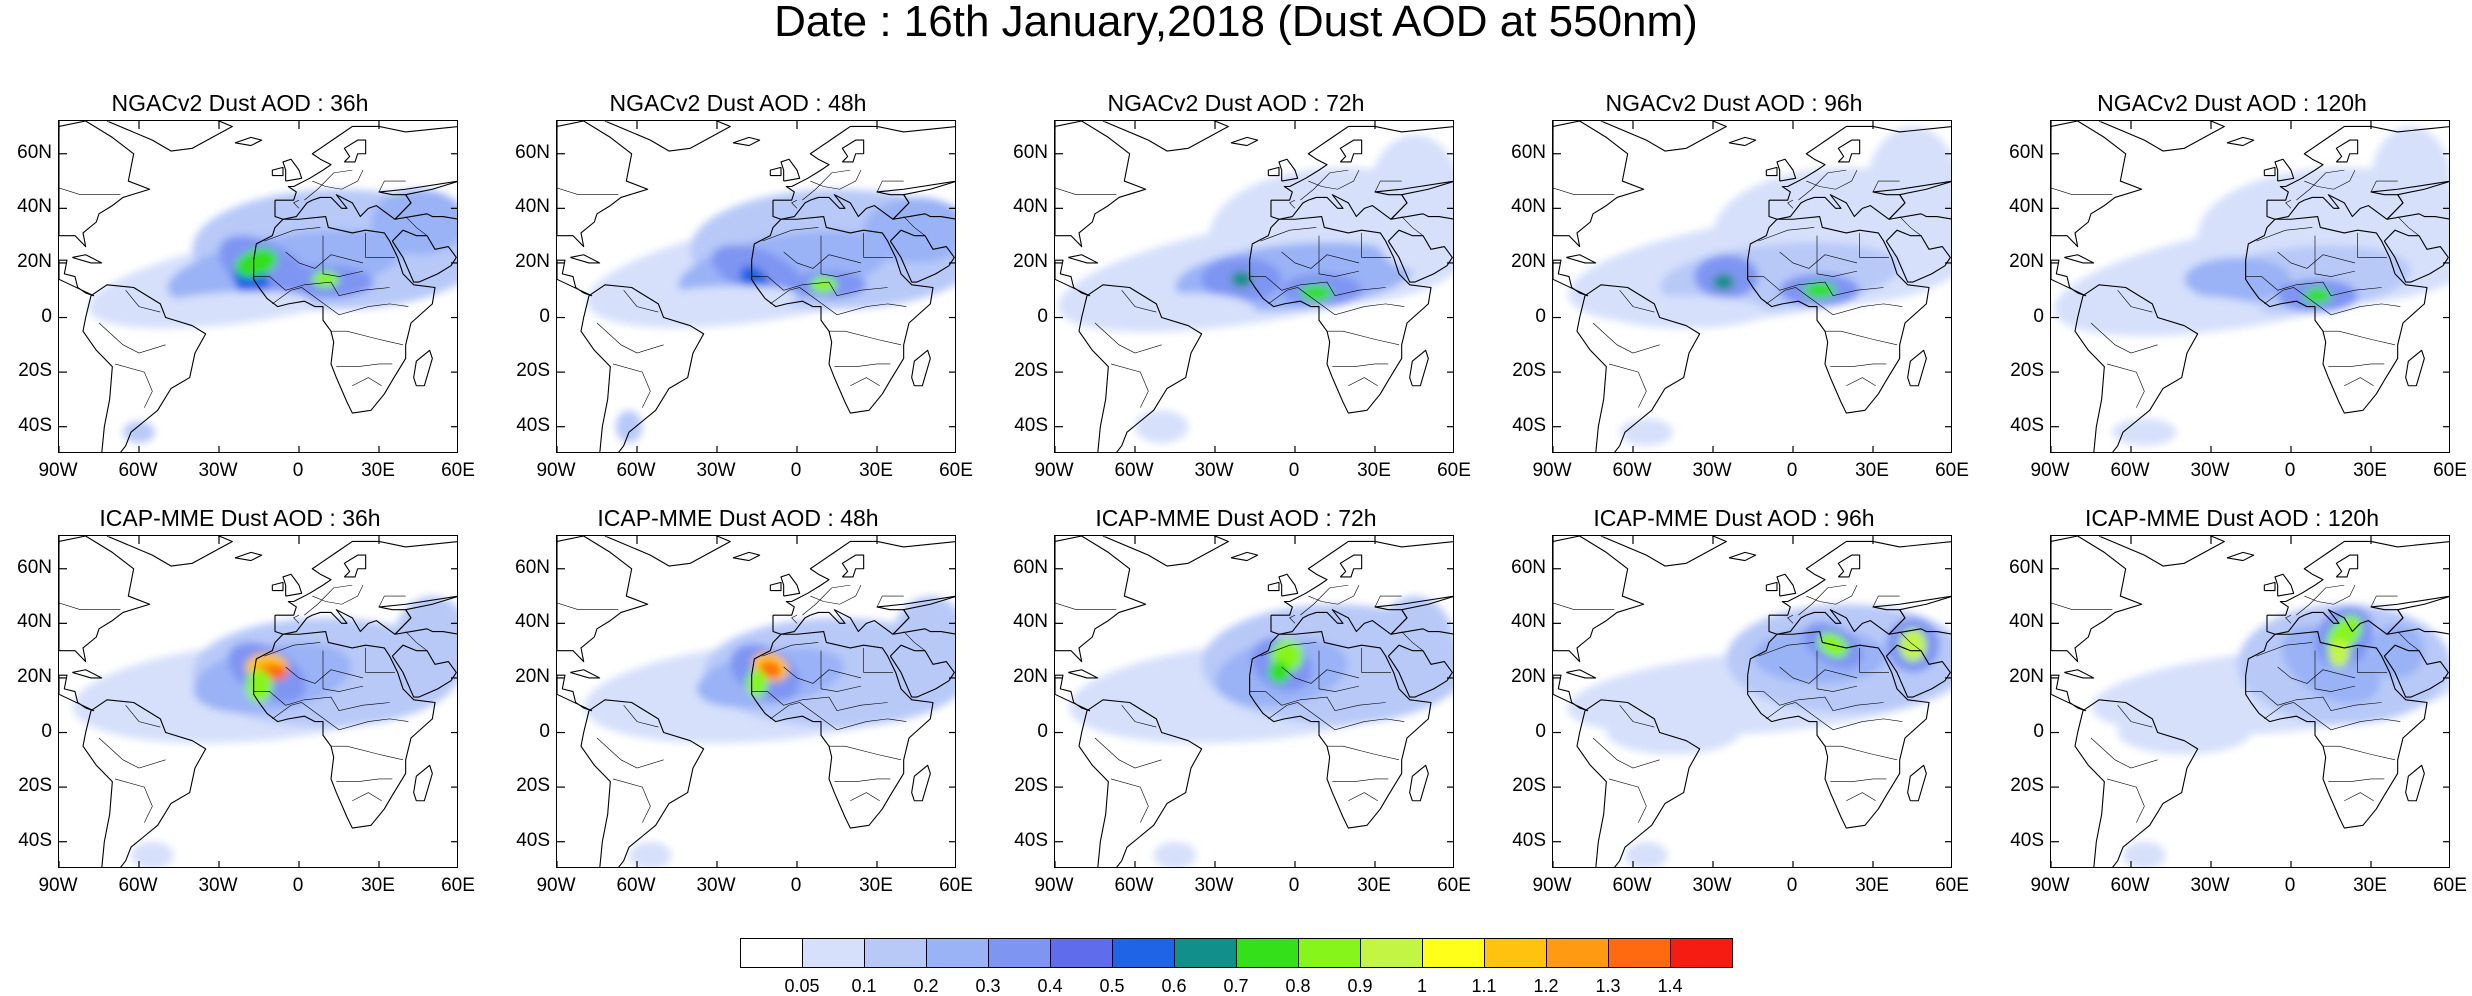 Image resolution: width=2472 pixels, height=996 pixels. Describe the element at coordinates (1454, 885) in the screenshot. I see `lon-label: 60E` at that location.